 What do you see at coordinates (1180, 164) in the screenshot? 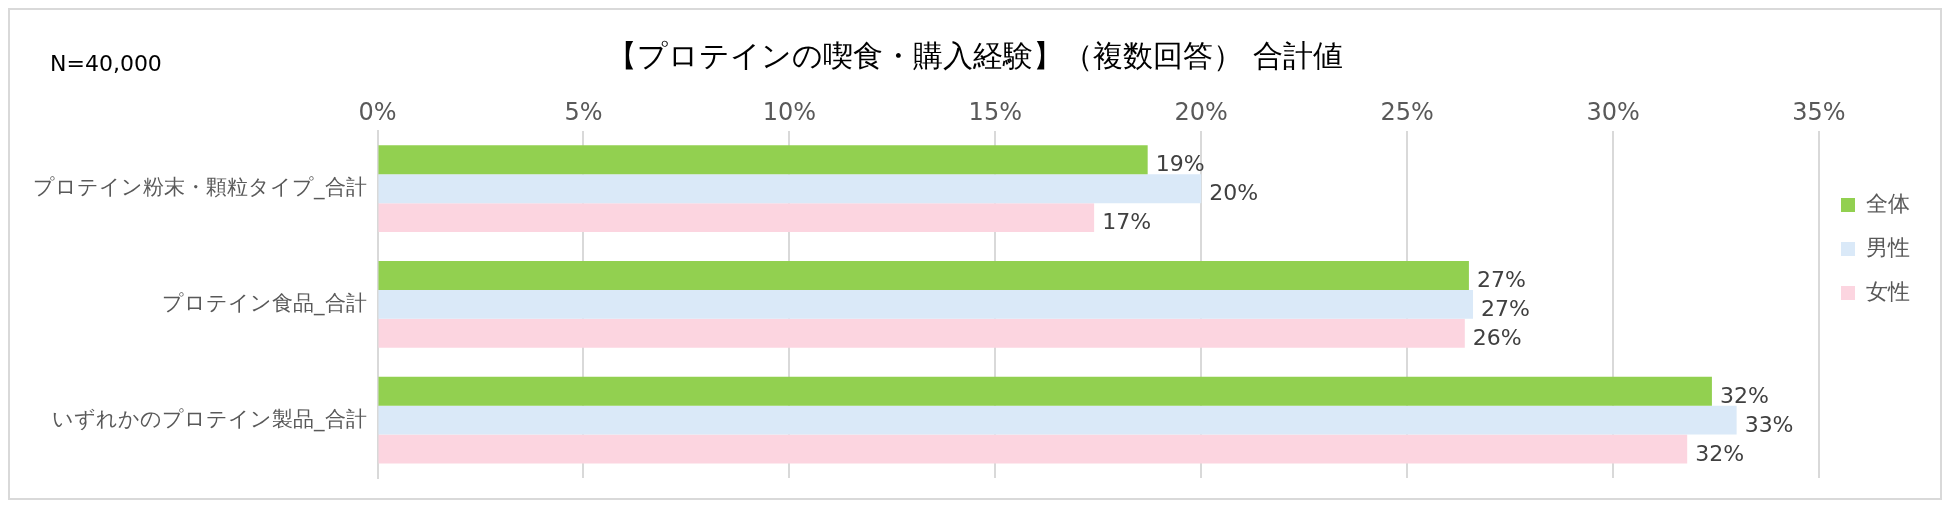
I see `data-label: 19%` at bounding box center [1180, 164].